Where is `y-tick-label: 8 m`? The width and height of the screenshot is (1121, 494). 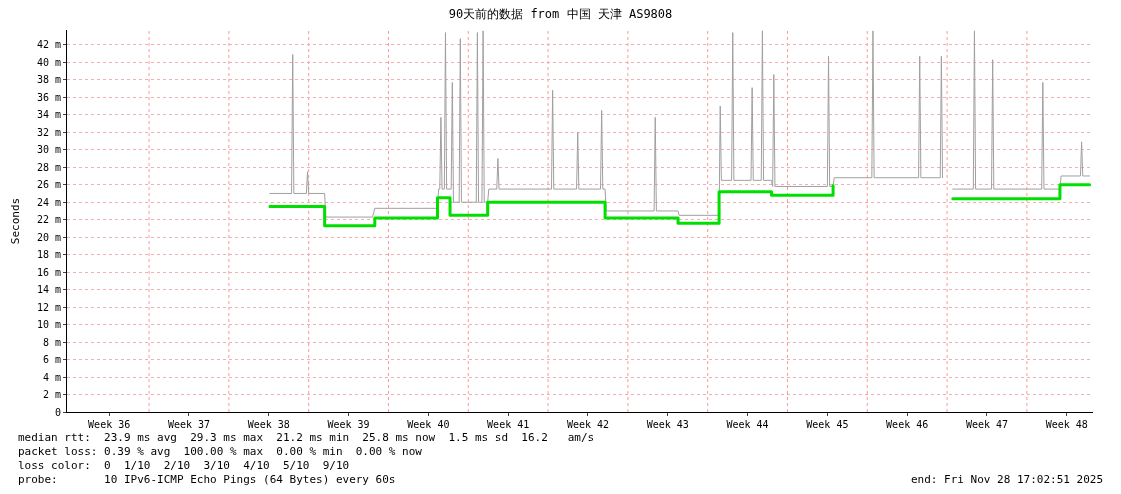
y-tick-label: 8 m is located at coordinates (51, 342).